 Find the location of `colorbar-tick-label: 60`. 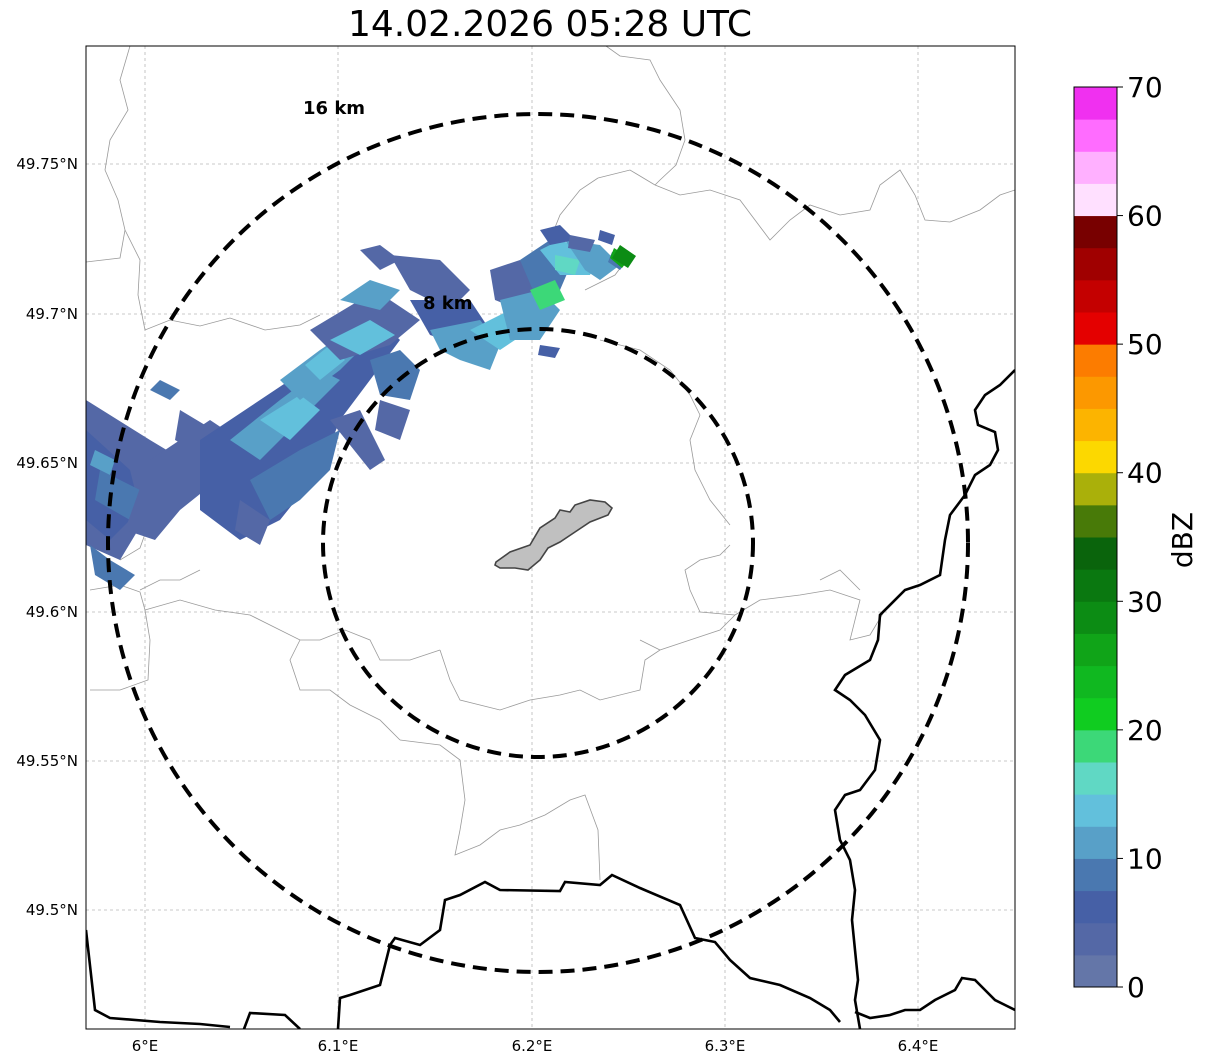

colorbar-tick-label: 60 is located at coordinates (1145, 216).